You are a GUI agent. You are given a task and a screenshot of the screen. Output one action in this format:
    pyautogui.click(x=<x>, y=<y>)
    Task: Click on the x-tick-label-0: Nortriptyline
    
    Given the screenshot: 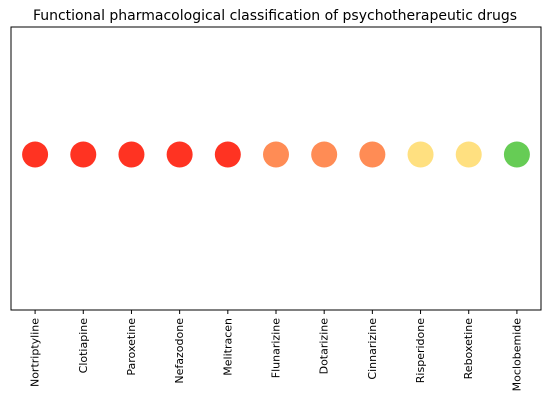 What is the action you would take?
    pyautogui.click(x=35, y=352)
    